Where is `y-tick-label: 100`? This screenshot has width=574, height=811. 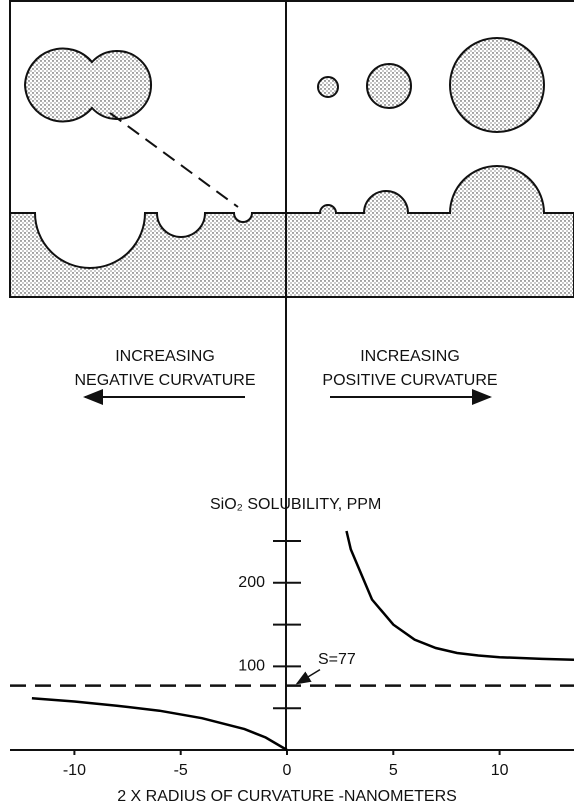
y-tick-label: 100 is located at coordinates (251, 666).